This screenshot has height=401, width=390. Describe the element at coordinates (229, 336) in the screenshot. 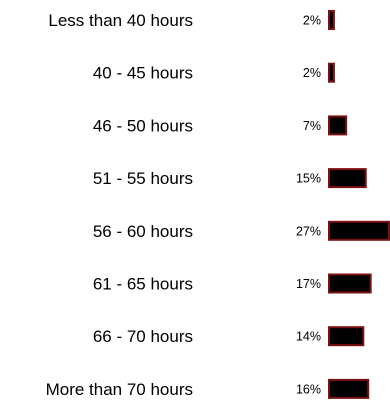

I see `bar-row: 66 - 70 hours 14%` at that location.